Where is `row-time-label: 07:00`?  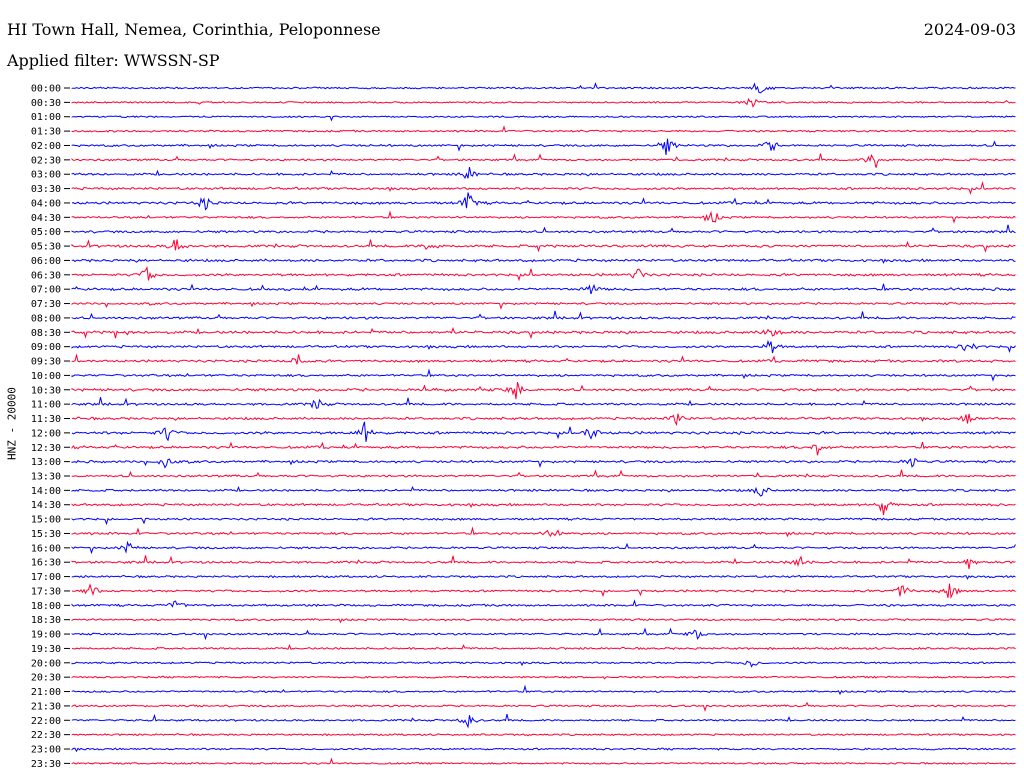
row-time-label: 07:00 is located at coordinates (46, 290).